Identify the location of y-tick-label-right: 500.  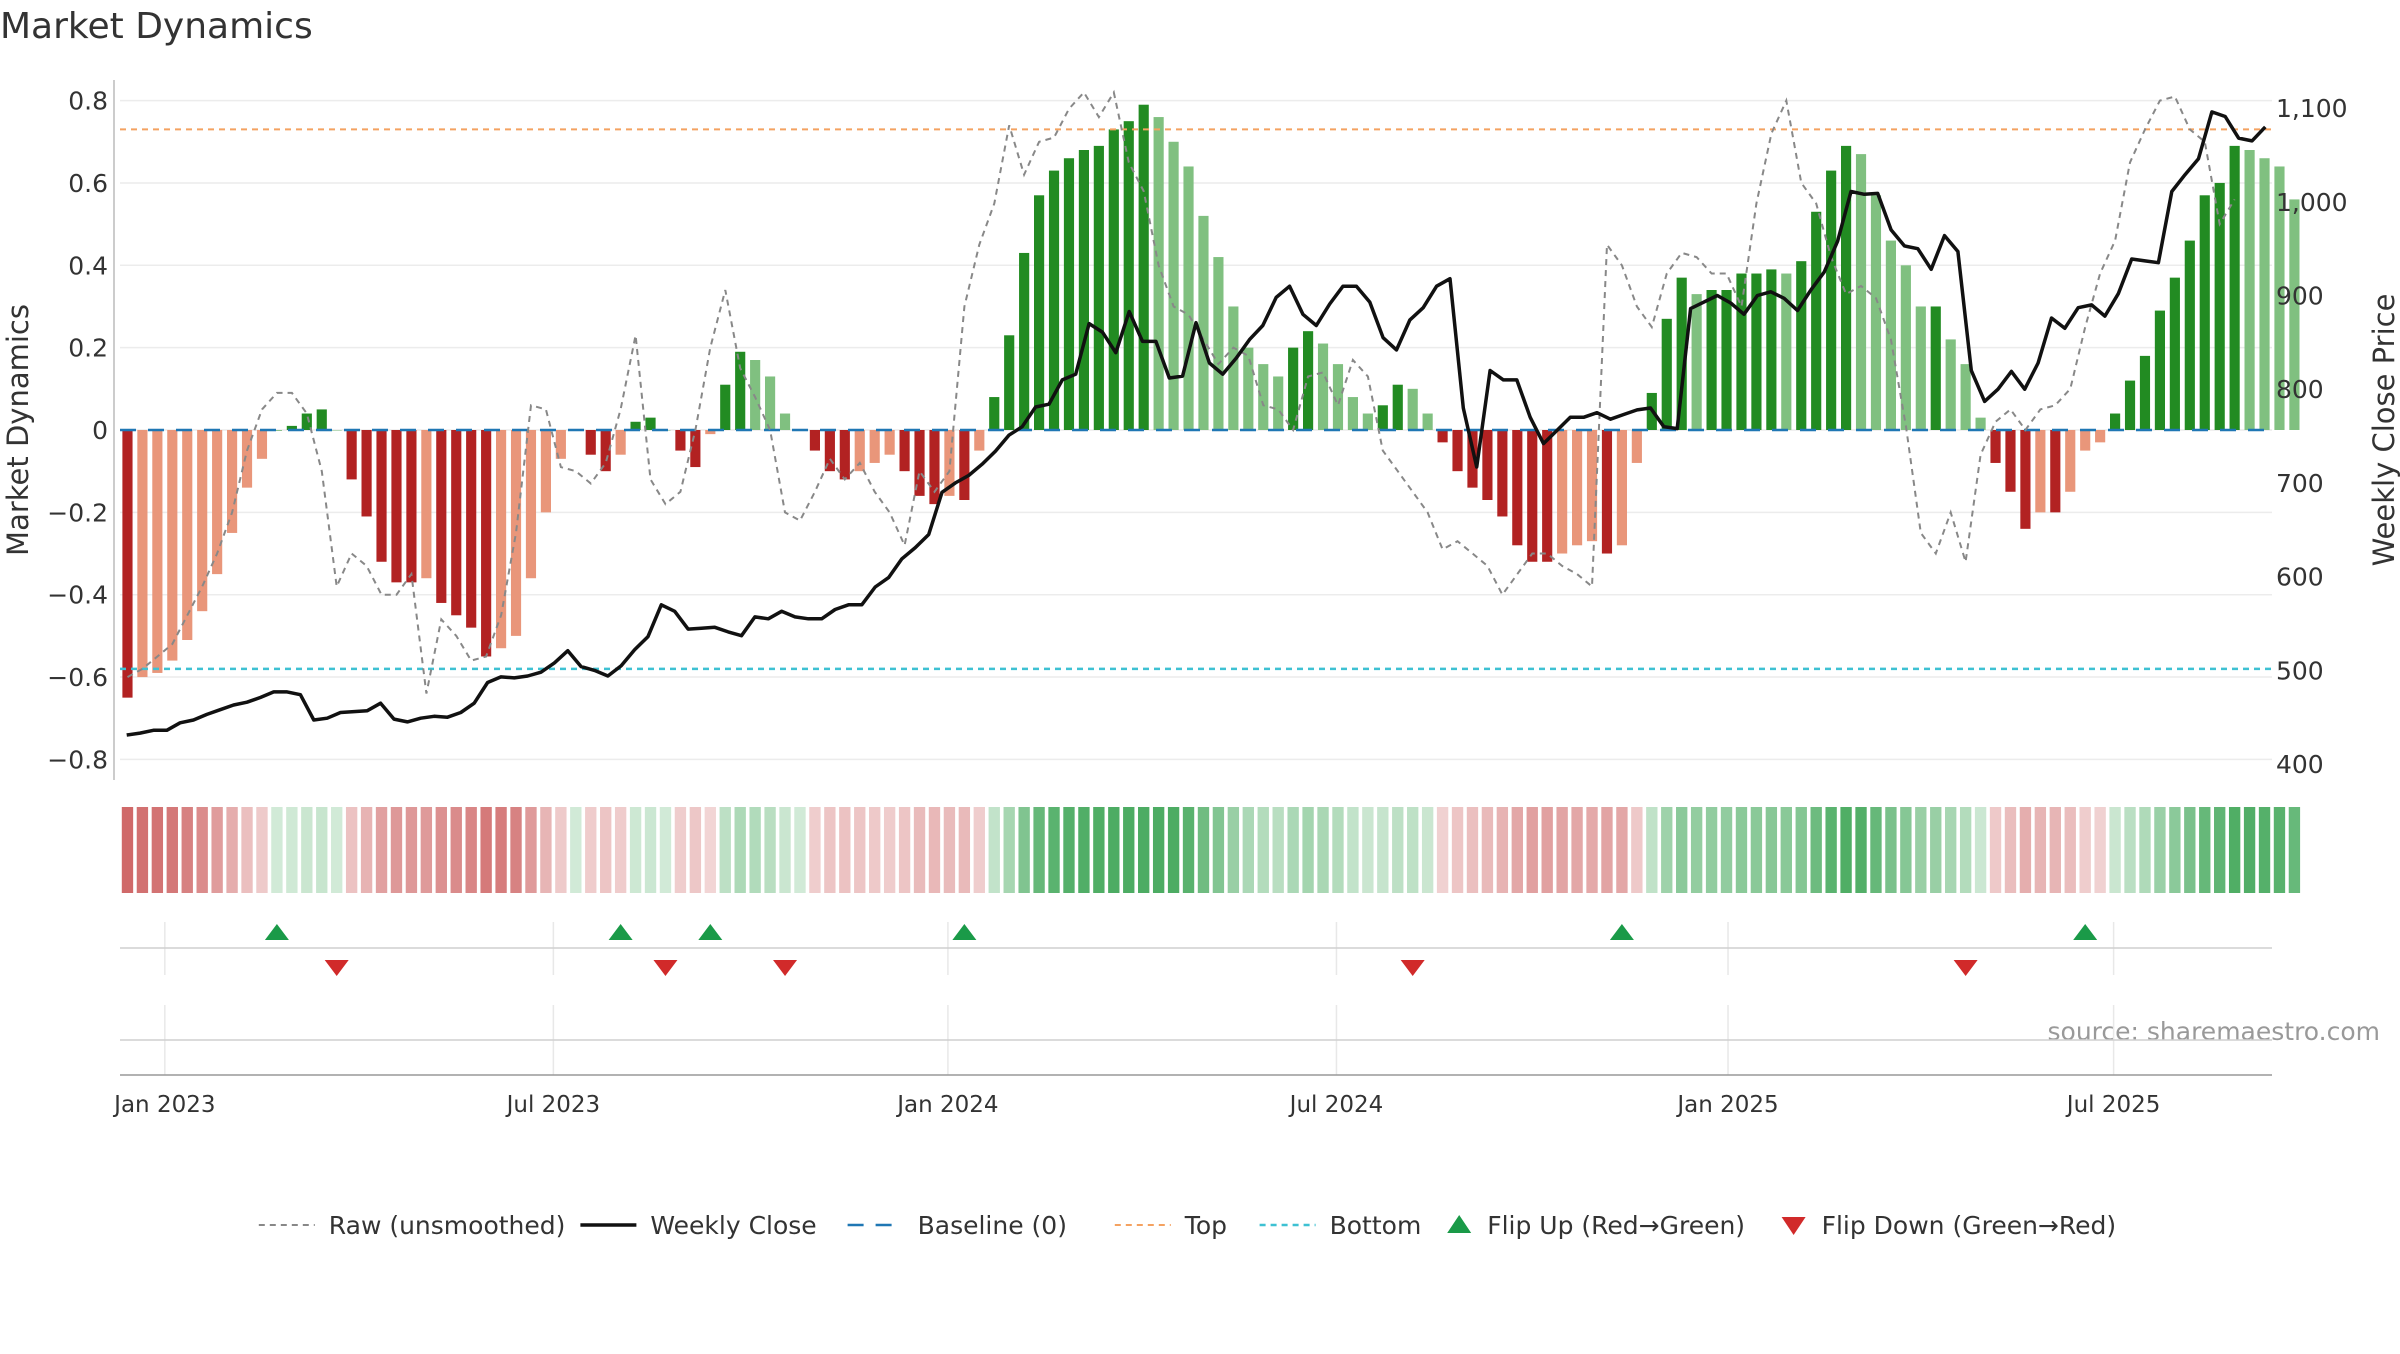
(2300, 670).